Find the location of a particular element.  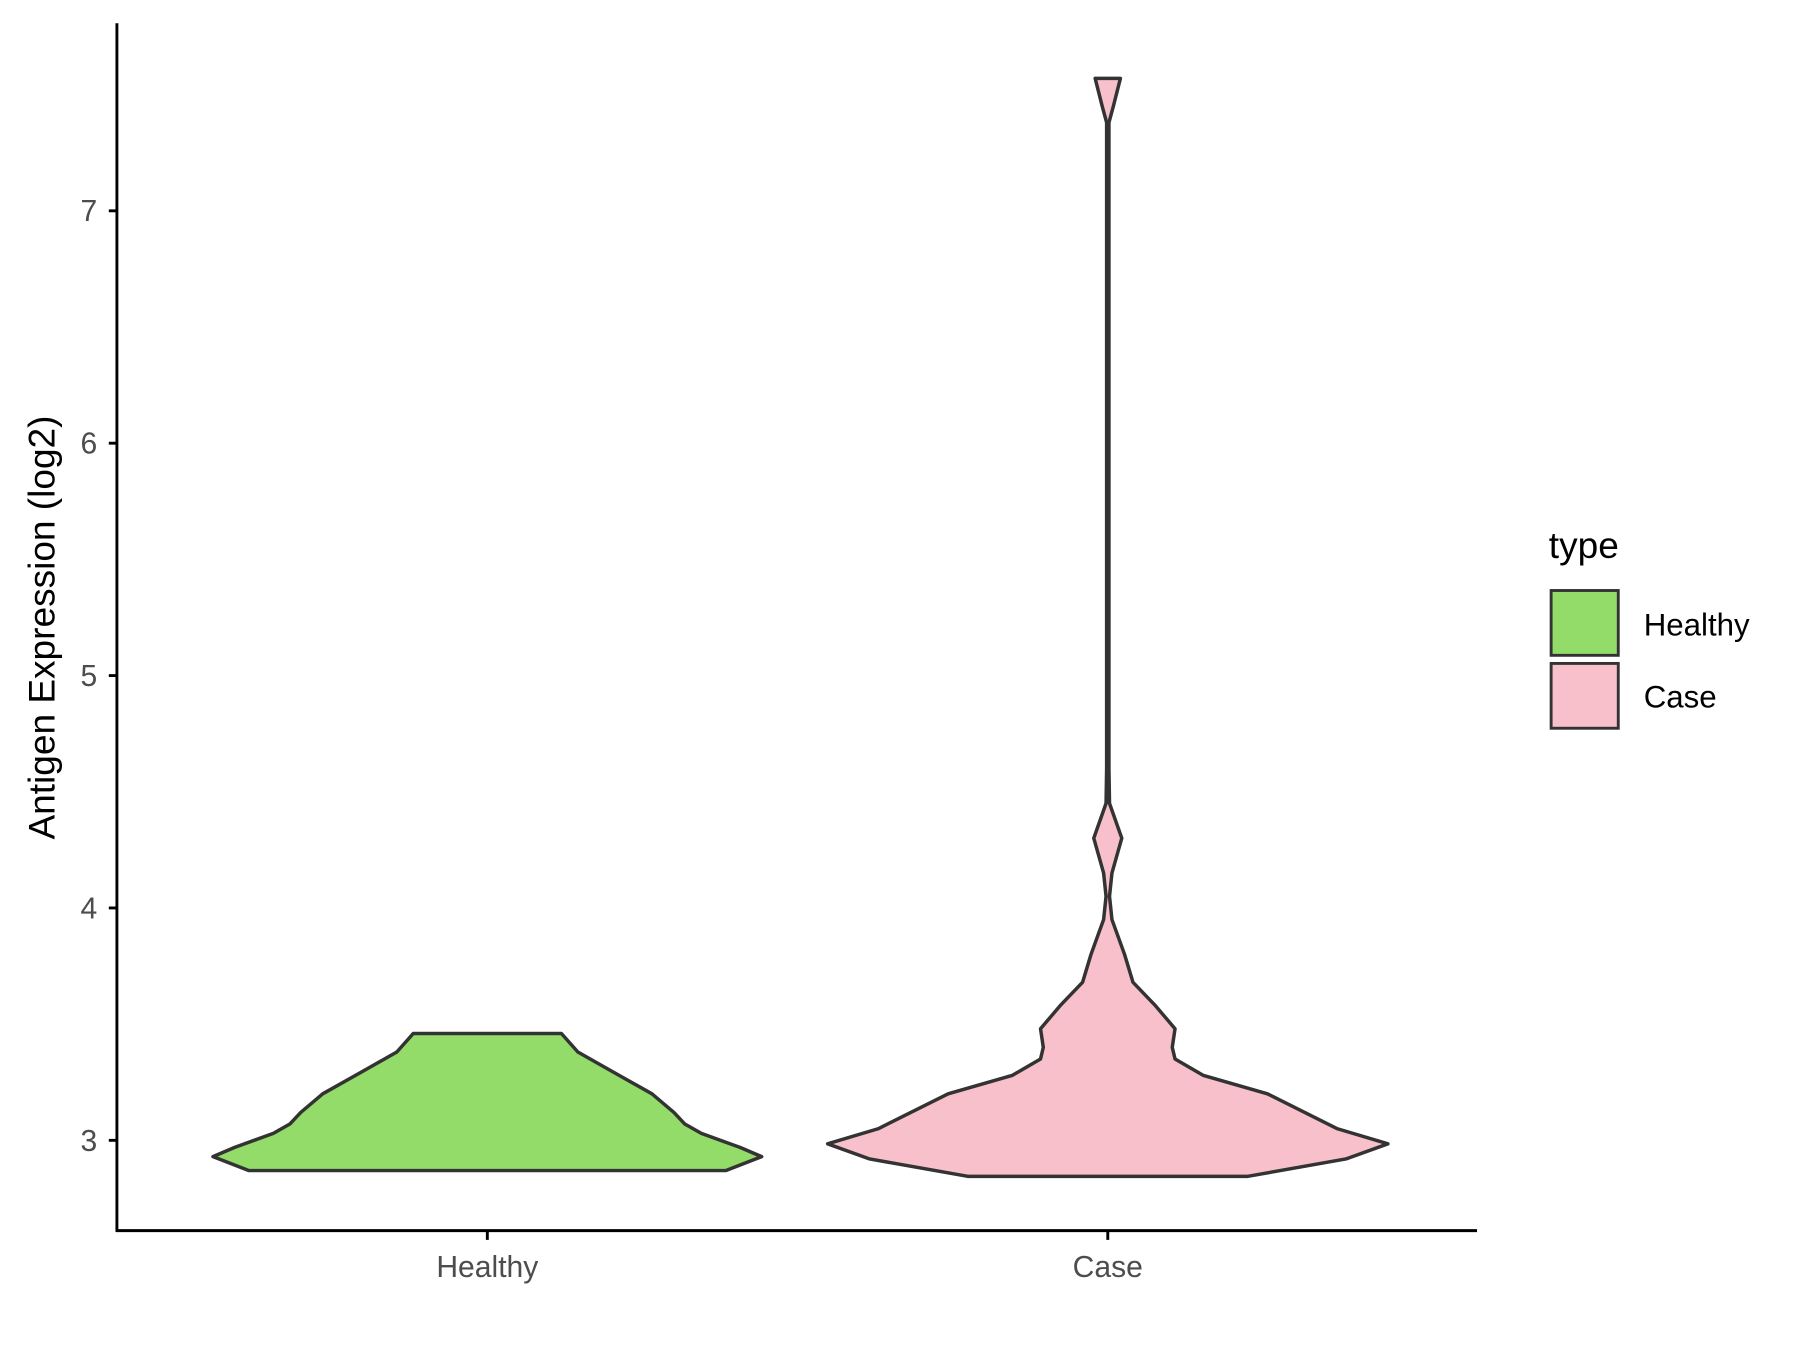

legend-key-case is located at coordinates (1584, 695).